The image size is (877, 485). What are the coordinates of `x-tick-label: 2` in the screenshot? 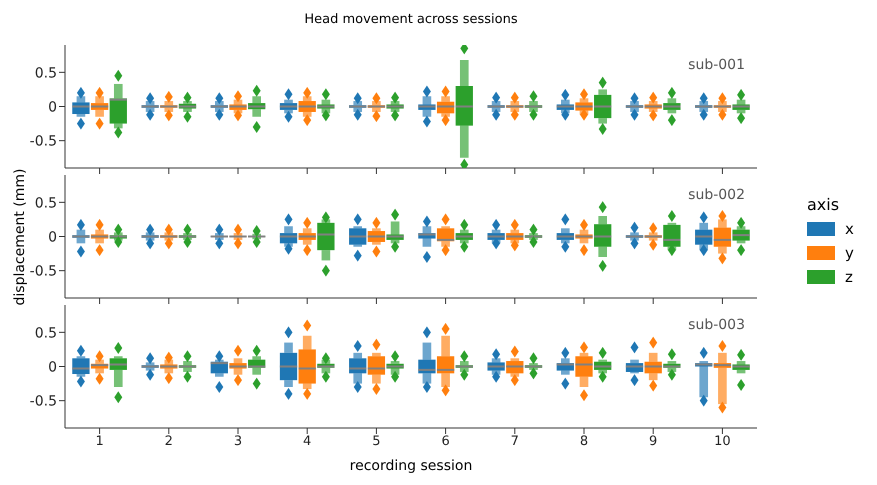 It's located at (168, 442).